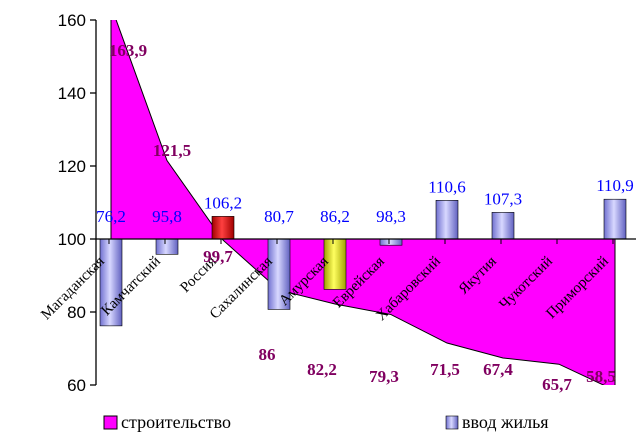 The width and height of the screenshot is (644, 439). I want to click on bar-value-label: 86,2, so click(335, 216).